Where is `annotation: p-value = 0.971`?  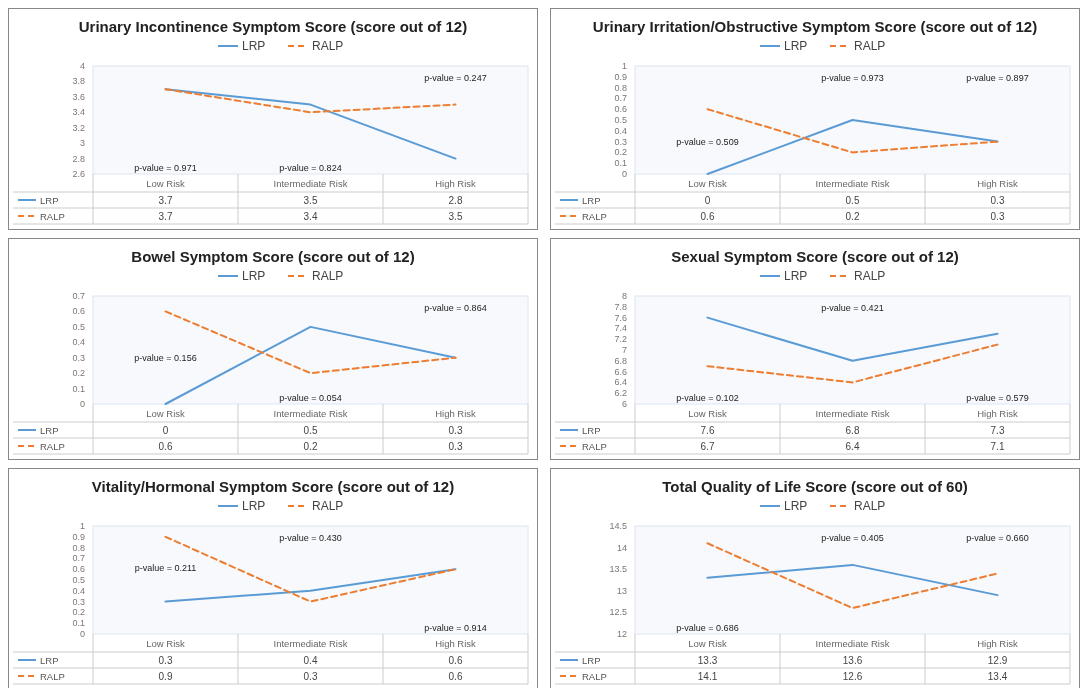 annotation: p-value = 0.971 is located at coordinates (165, 168).